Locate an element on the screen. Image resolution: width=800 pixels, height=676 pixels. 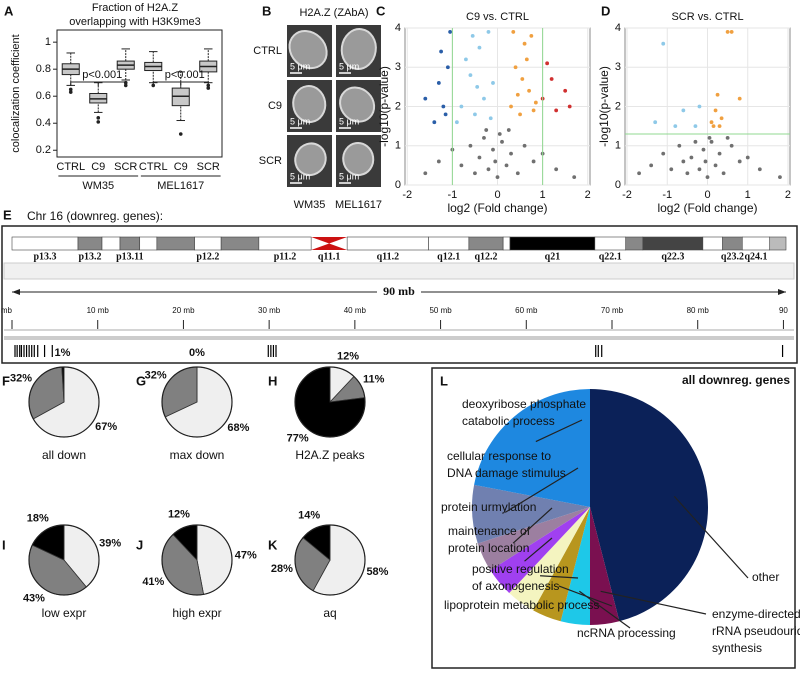
panel-letter: H is located at coordinates (272, 380).